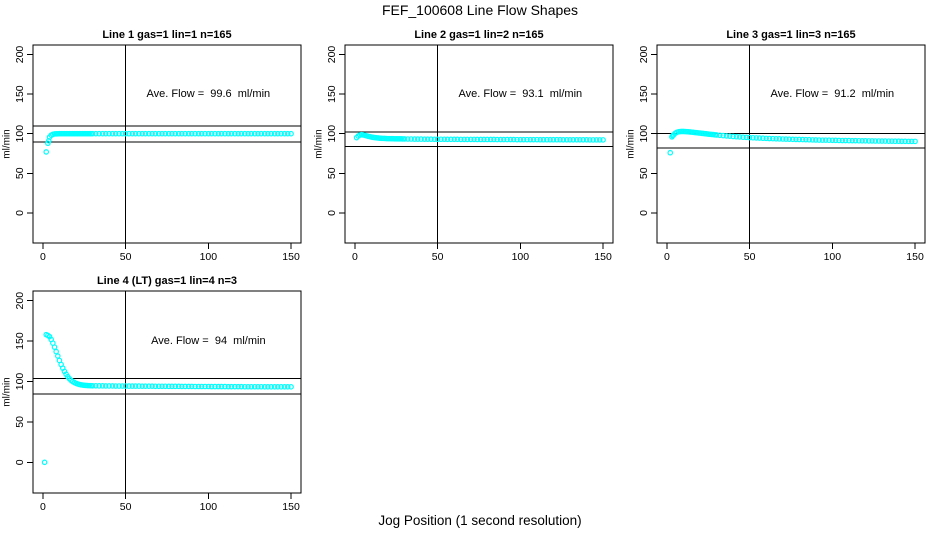  What do you see at coordinates (126, 507) in the screenshot?
I see `x-tick-label: 50` at bounding box center [126, 507].